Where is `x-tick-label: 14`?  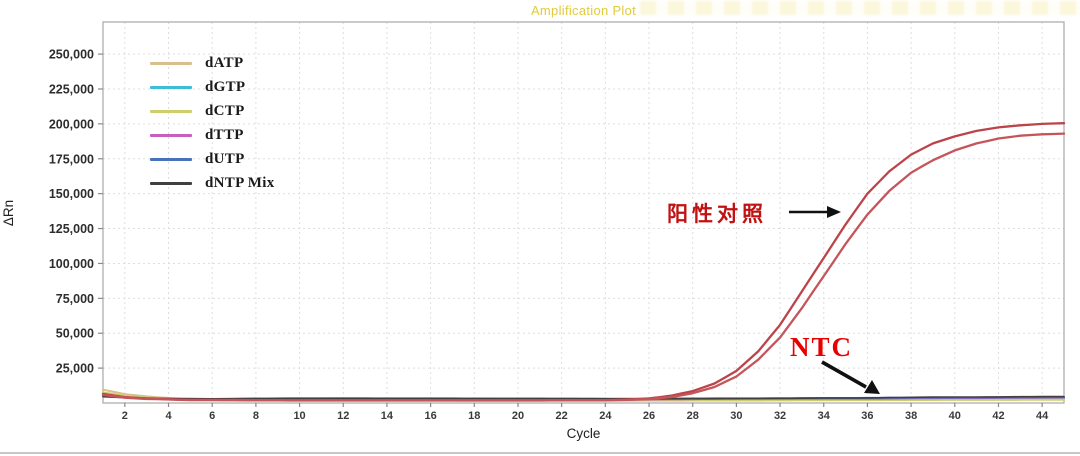
x-tick-label: 14 is located at coordinates (387, 416).